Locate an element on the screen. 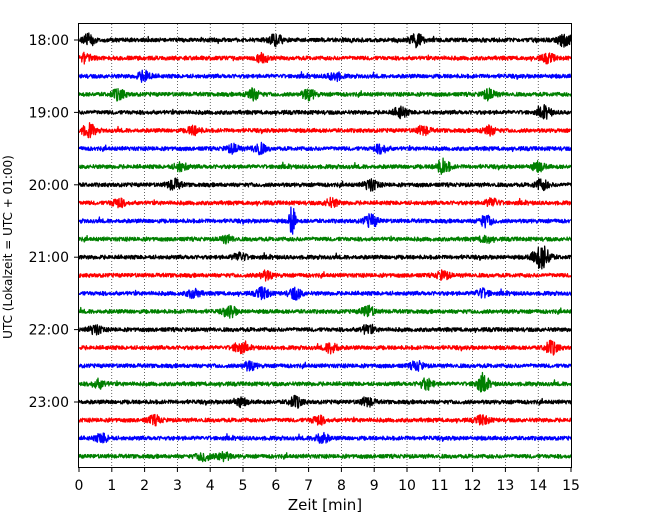  trace-2030 is located at coordinates (325, 220).